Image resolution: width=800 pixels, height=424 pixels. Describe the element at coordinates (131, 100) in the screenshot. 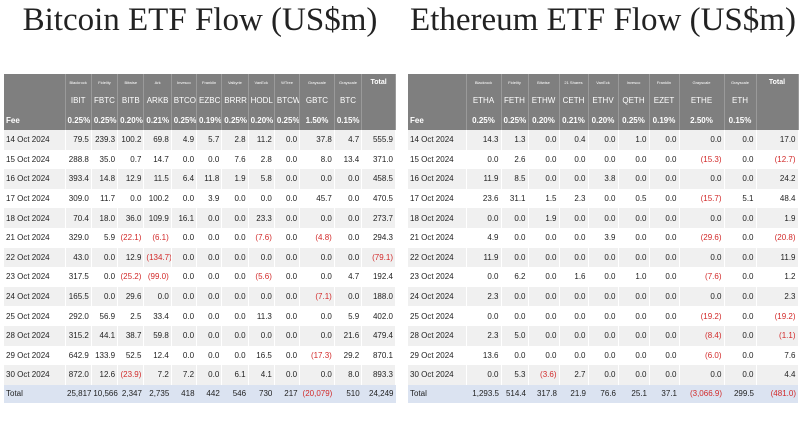

I see `ticker-label: BITB` at that location.